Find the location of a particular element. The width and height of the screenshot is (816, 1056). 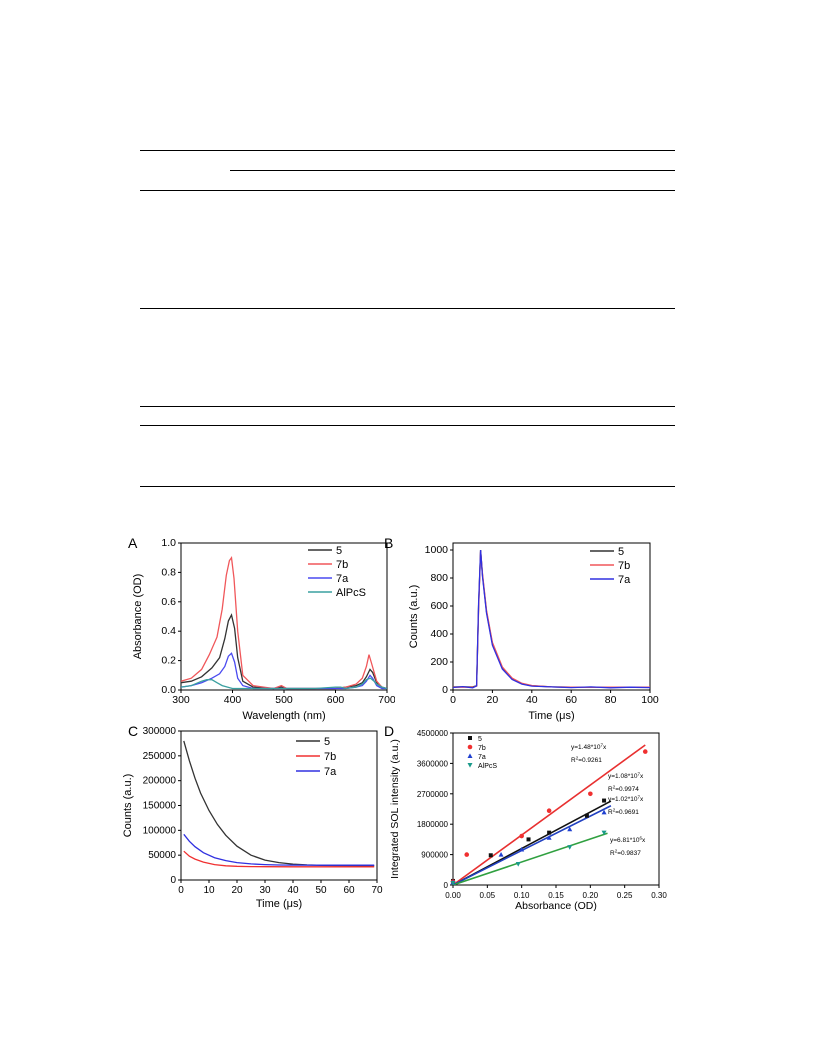

y-tick-label: 0.8 is located at coordinates (168, 572).